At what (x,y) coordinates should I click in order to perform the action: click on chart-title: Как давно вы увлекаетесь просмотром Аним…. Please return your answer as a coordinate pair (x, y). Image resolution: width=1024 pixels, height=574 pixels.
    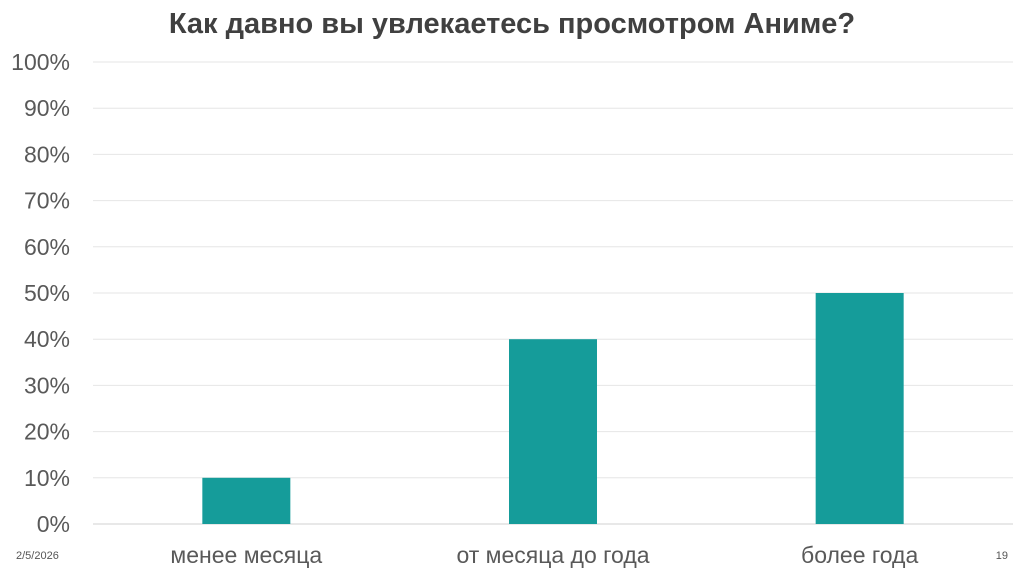
    Looking at the image, I should click on (512, 24).